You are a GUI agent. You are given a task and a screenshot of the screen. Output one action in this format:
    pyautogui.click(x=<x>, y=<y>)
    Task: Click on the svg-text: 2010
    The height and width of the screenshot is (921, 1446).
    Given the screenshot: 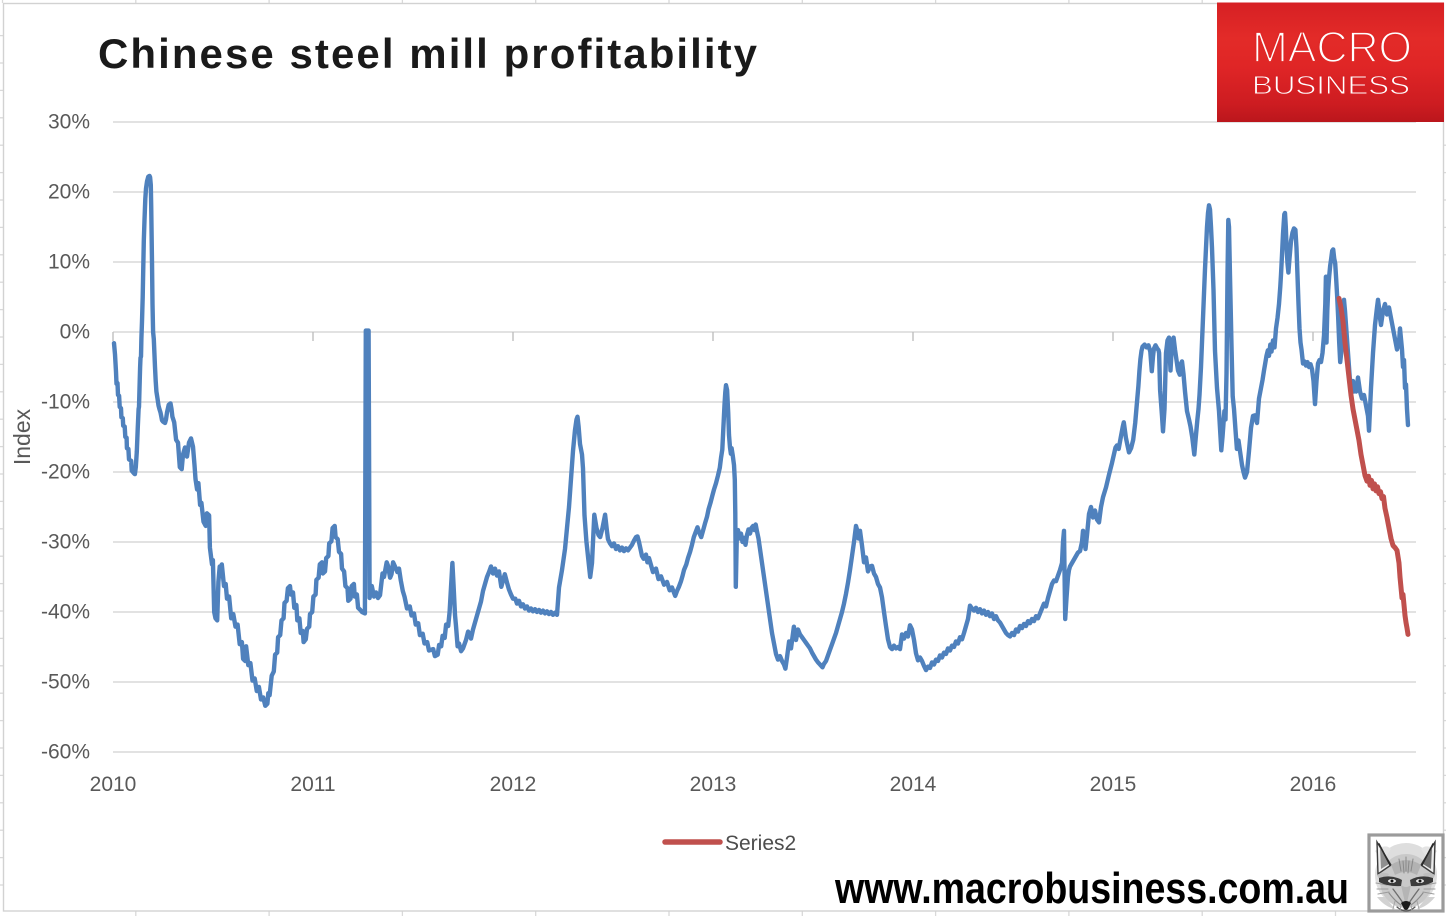 What is the action you would take?
    pyautogui.click(x=113, y=784)
    